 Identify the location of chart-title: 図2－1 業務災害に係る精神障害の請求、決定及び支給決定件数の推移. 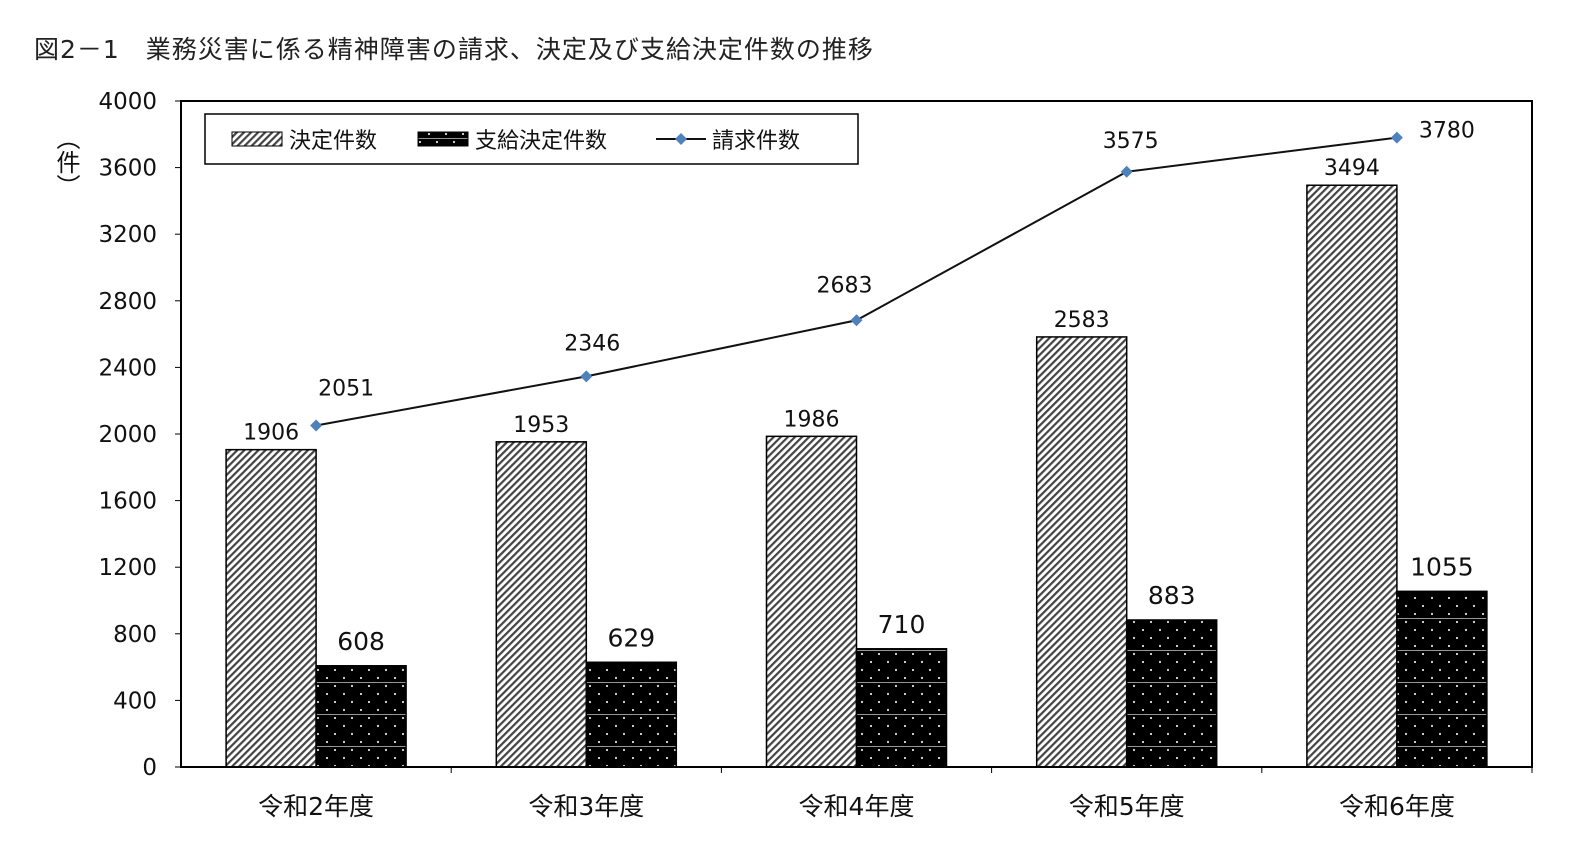
(454, 49).